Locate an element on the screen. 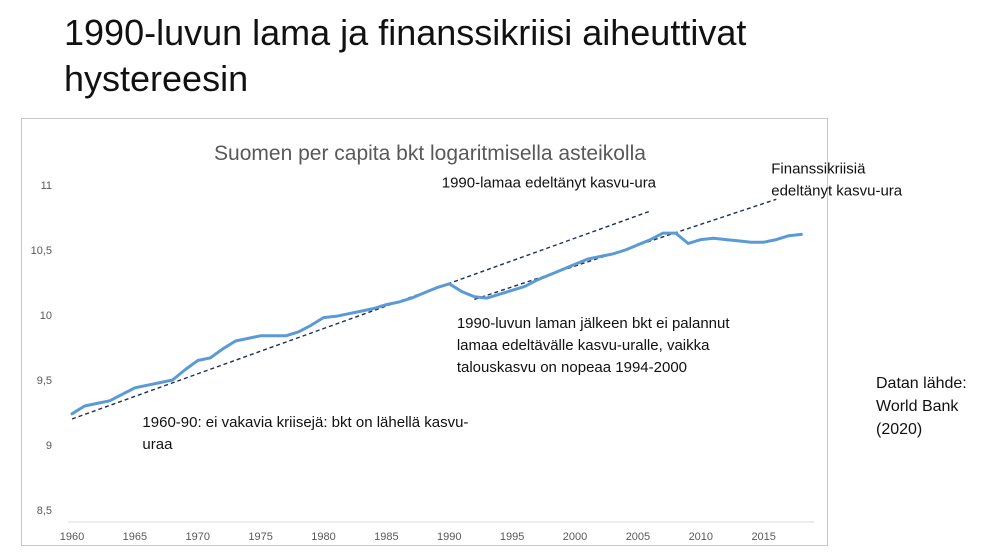  annotation-text: lamaa edeltävälle kasvu-uralle, vaikka is located at coordinates (583, 345).